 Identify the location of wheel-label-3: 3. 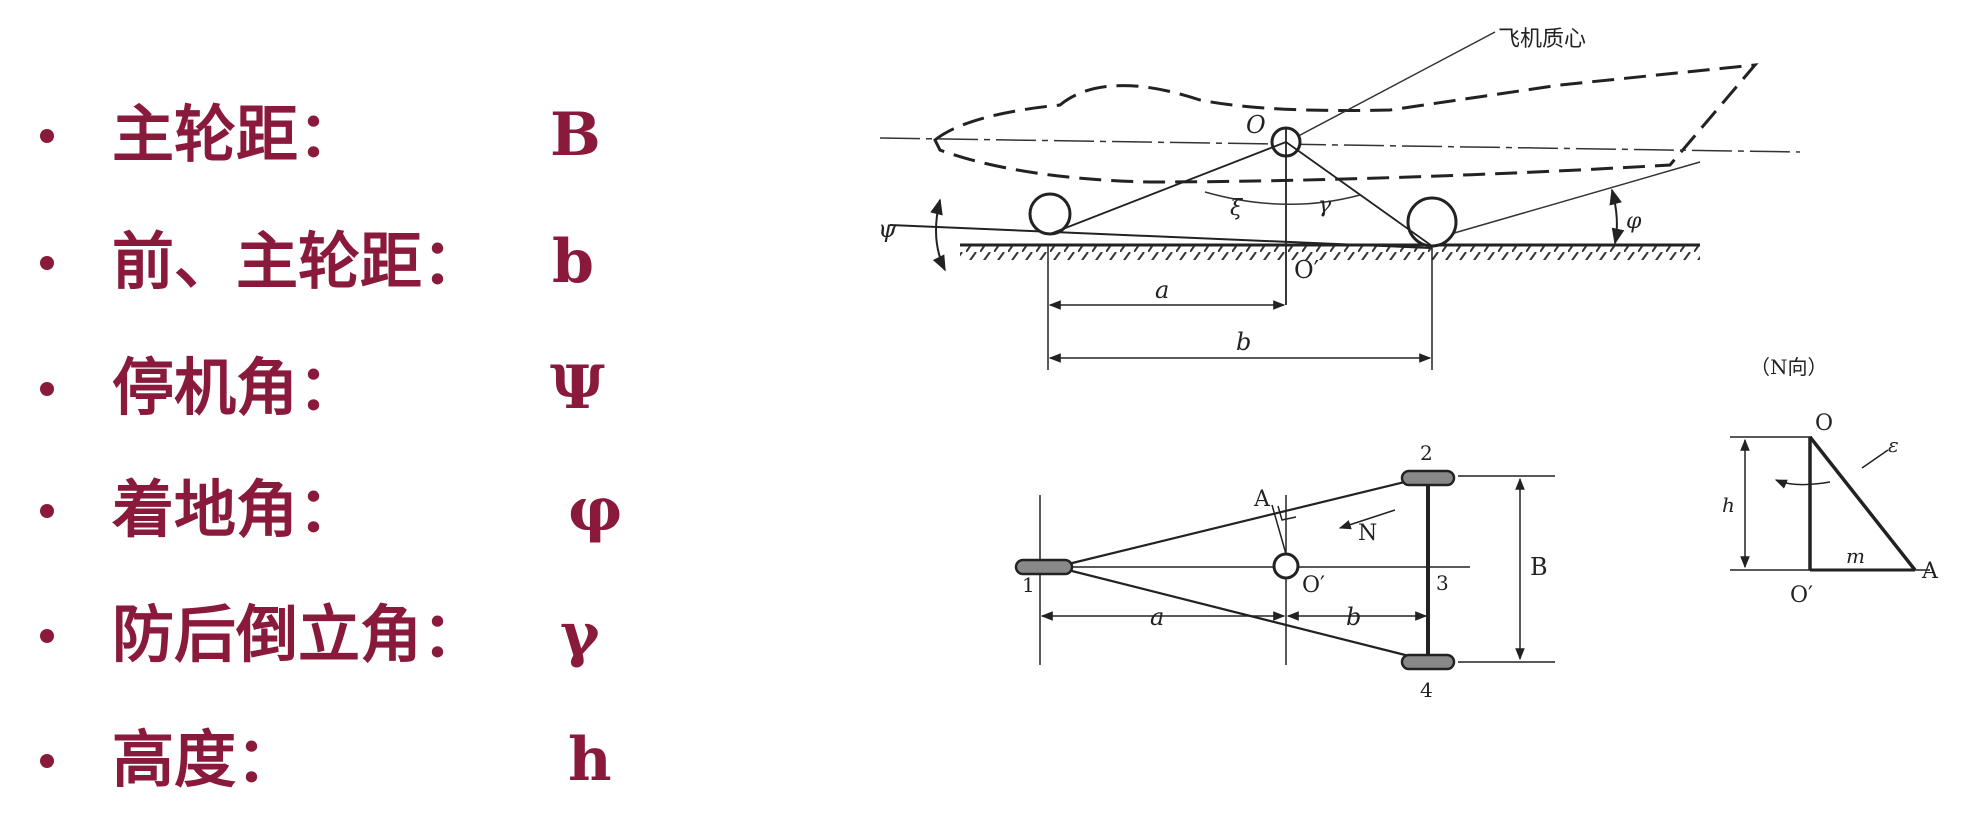
(1442, 583).